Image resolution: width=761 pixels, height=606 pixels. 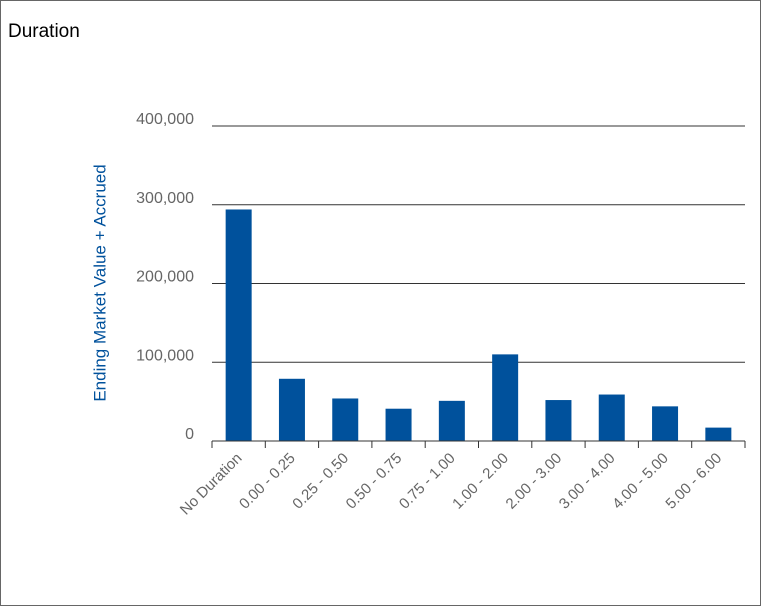 What do you see at coordinates (165, 355) in the screenshot?
I see `y-tick-label: 100,000` at bounding box center [165, 355].